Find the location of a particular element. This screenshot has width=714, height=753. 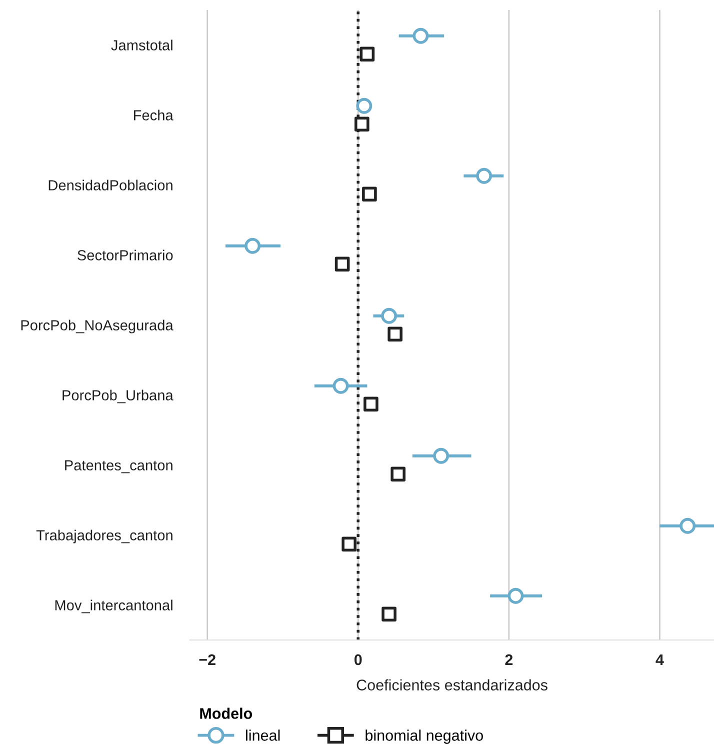

y-tick-label: SectorPrimario is located at coordinates (125, 255).